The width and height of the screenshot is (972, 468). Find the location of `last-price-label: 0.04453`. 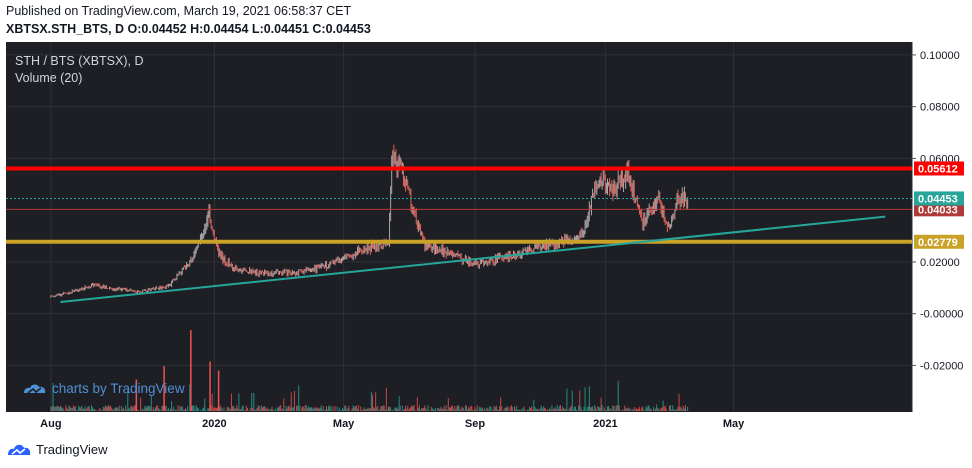

last-price-label: 0.04453 is located at coordinates (938, 199).